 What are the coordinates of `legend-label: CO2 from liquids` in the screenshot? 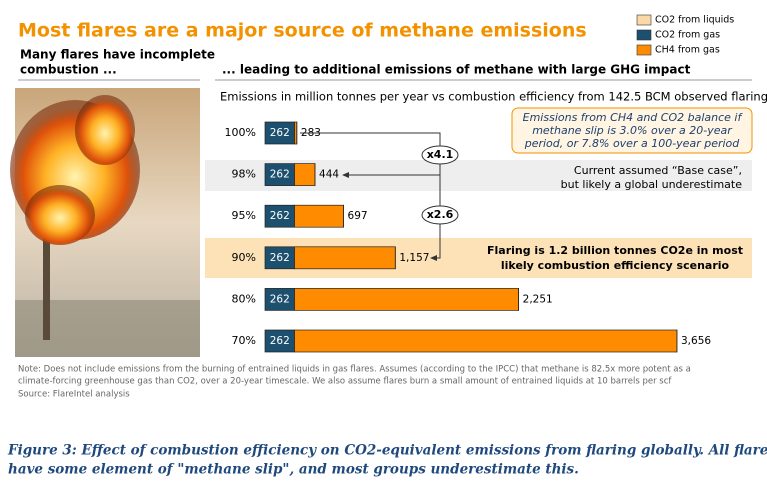 It's located at (694, 20).